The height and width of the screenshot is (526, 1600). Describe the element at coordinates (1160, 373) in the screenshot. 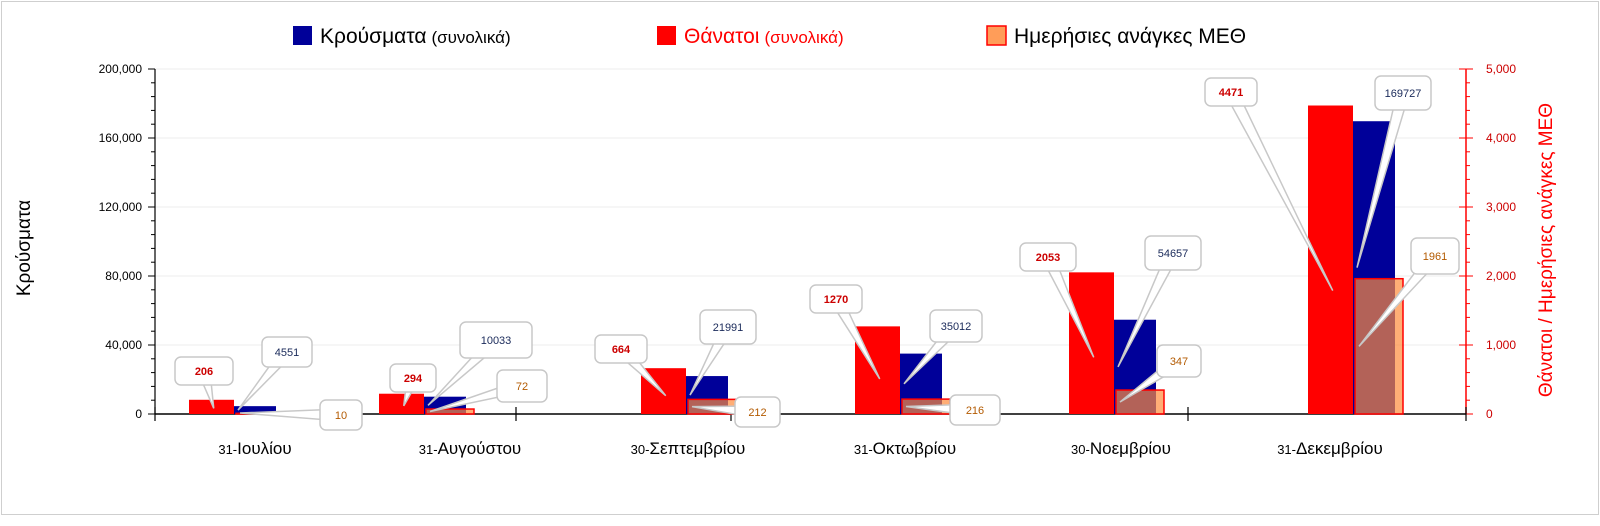

I see `icu-callout: 347` at that location.